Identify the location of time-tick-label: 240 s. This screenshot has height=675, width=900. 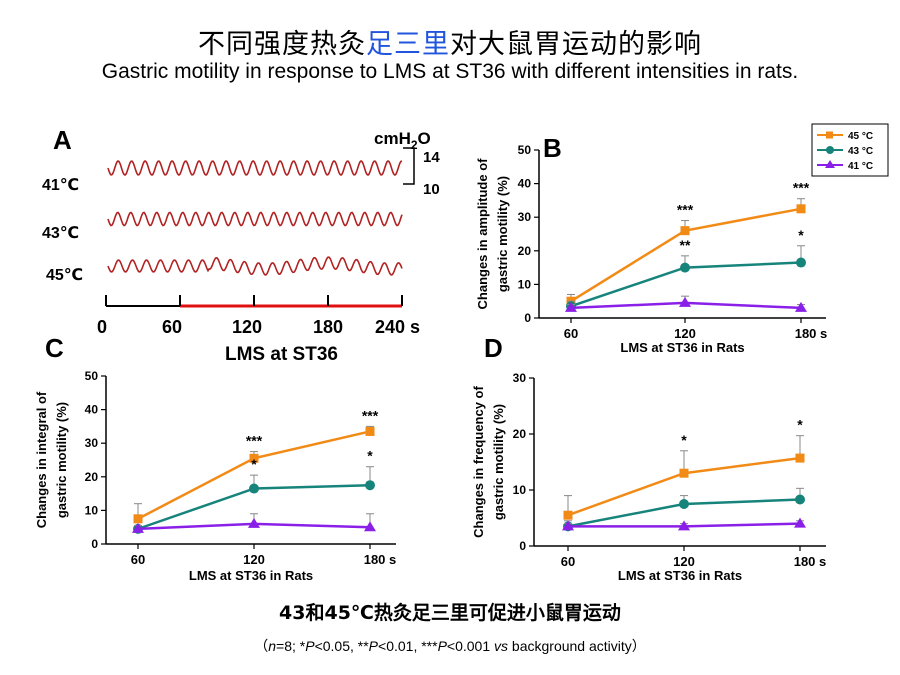
(397, 327).